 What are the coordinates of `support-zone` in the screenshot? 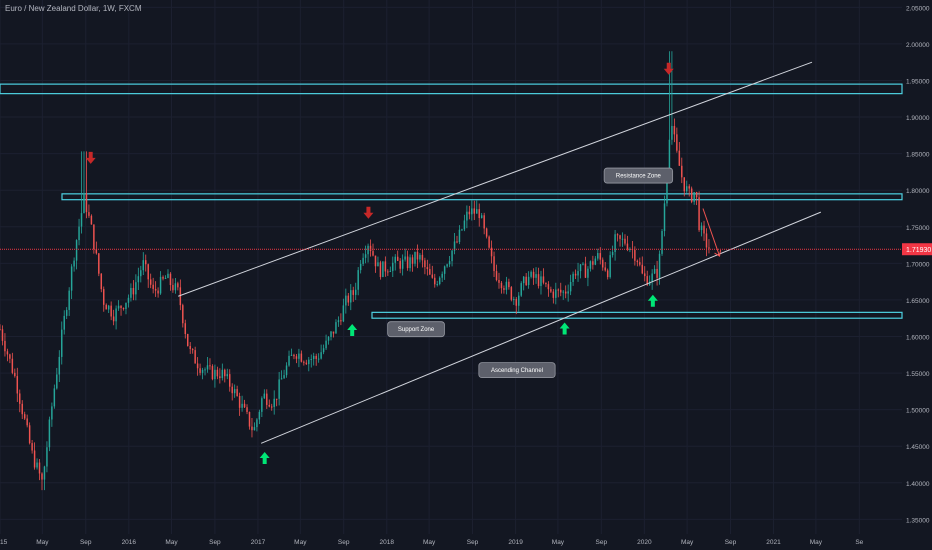 It's located at (637, 315).